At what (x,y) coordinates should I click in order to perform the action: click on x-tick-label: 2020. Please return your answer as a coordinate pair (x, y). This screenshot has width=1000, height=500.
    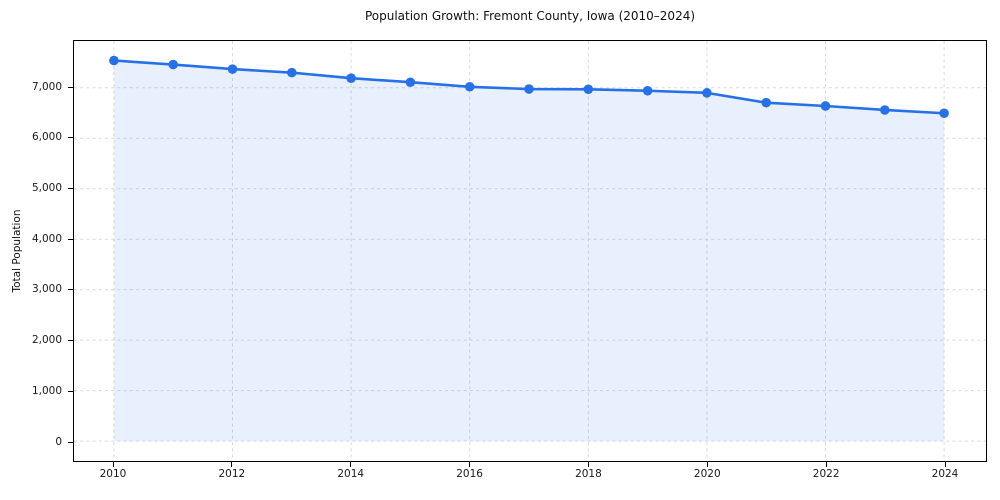
    Looking at the image, I should click on (707, 474).